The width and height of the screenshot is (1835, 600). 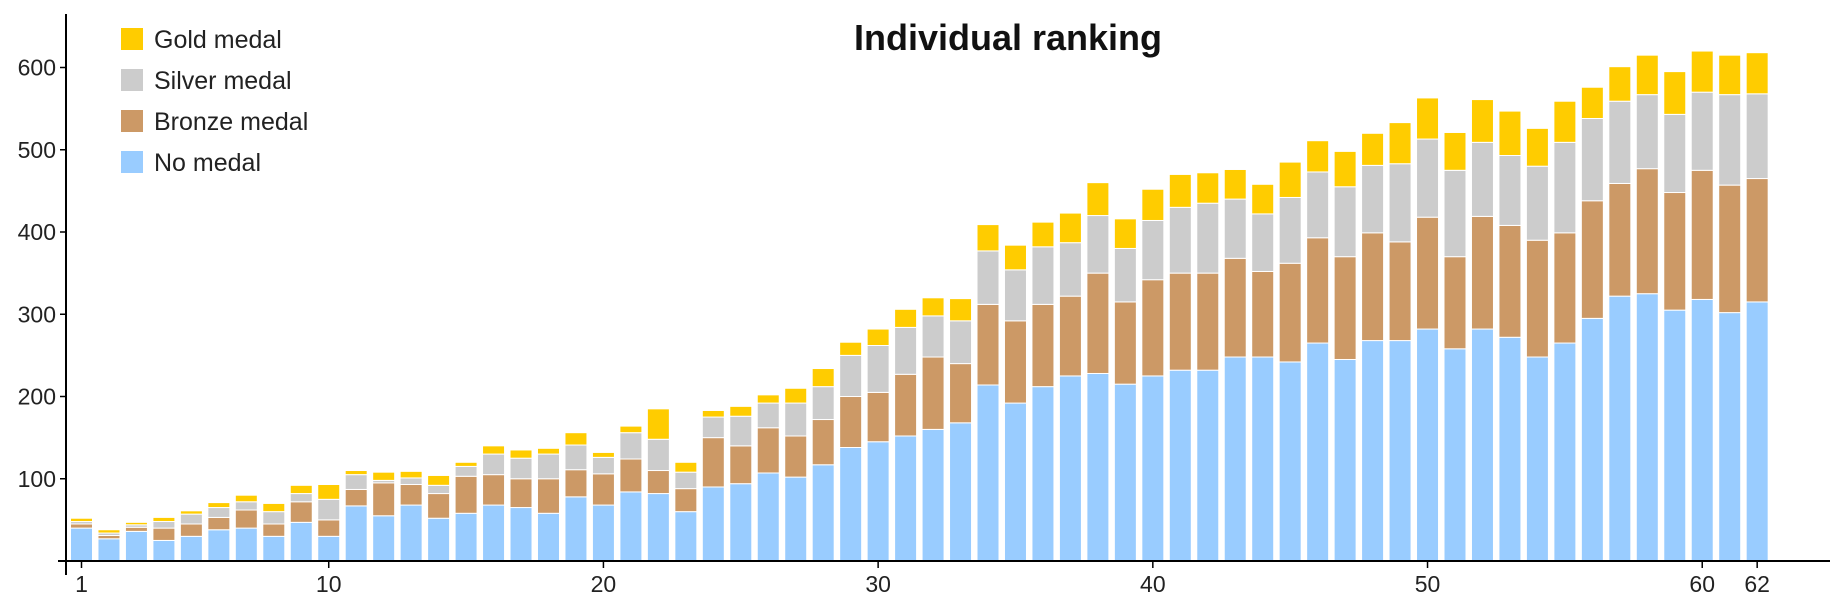 I want to click on x-tick-label: 50, so click(x=1428, y=584).